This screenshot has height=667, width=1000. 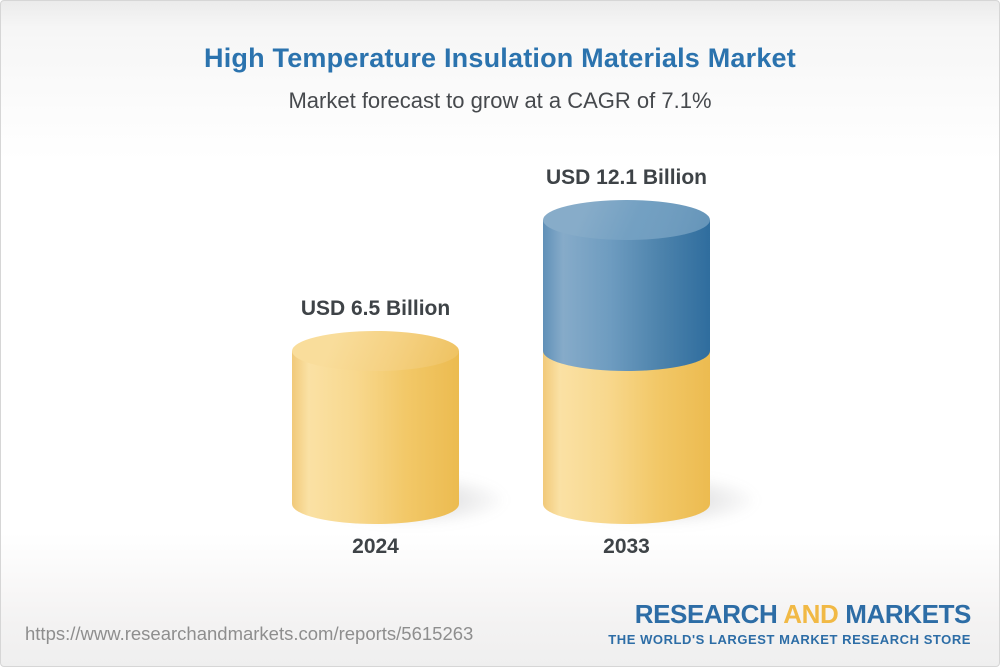 I want to click on logo-word-and: AND, so click(x=811, y=614).